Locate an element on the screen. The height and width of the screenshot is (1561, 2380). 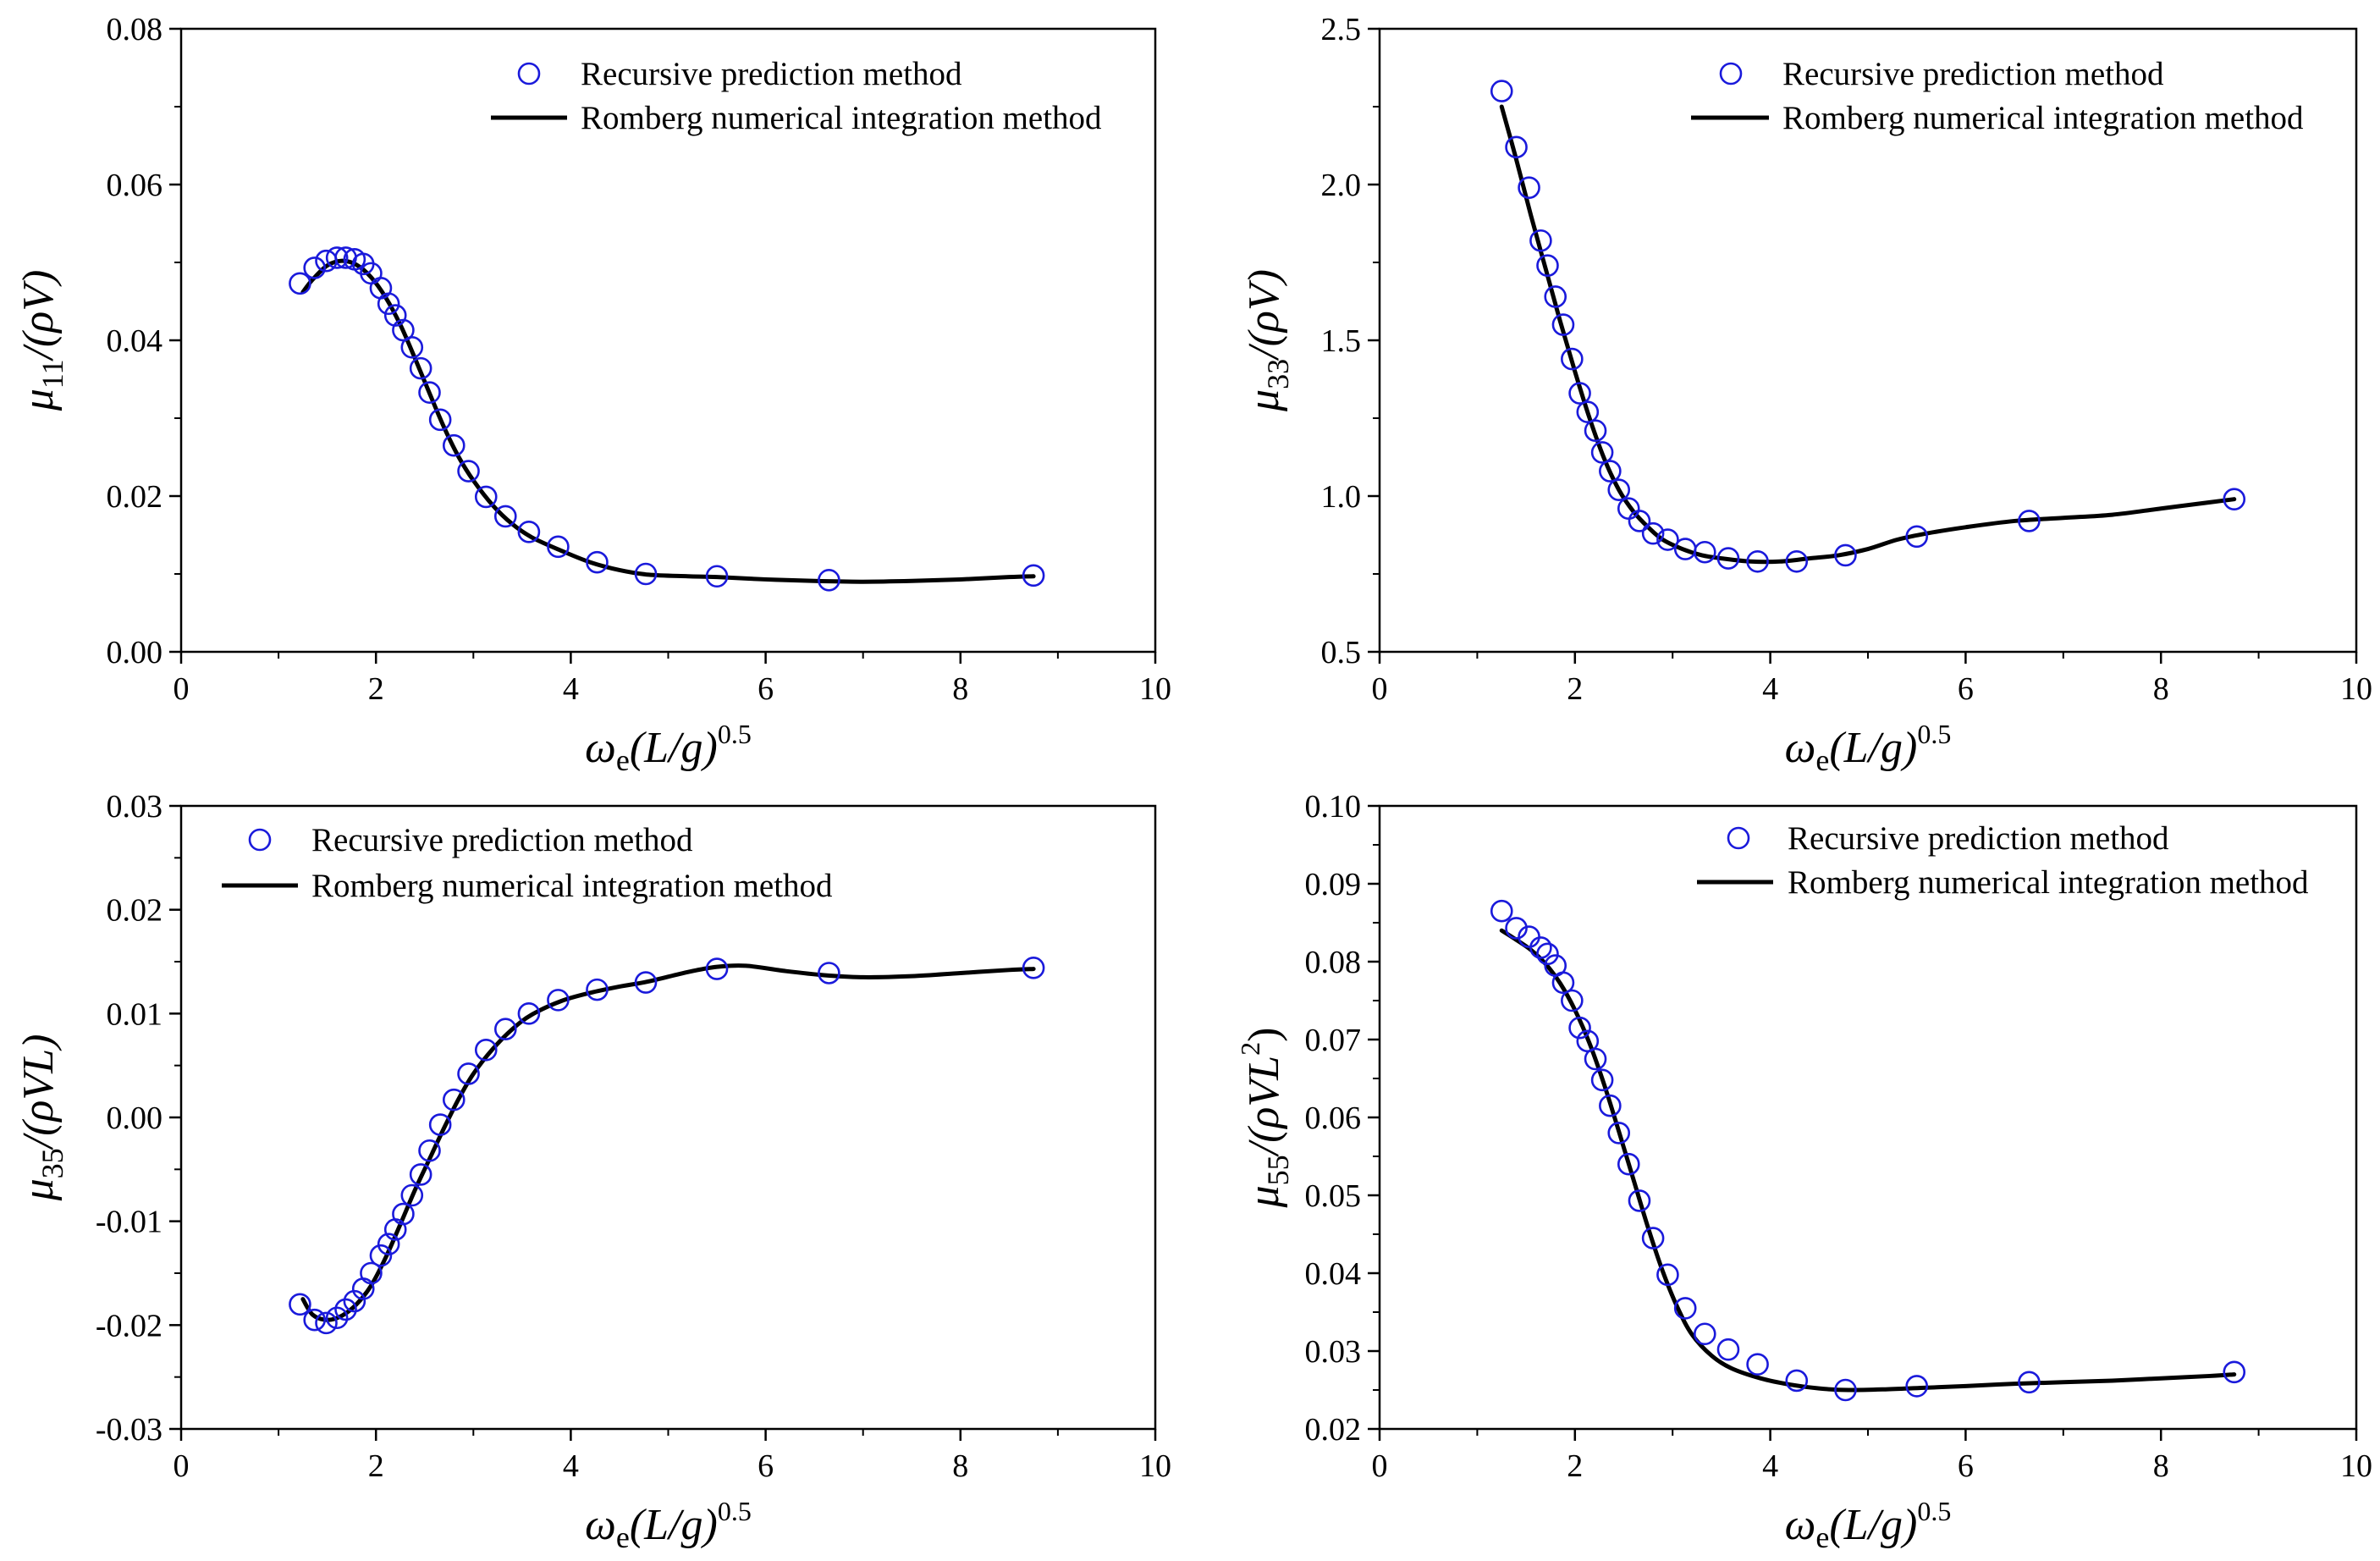
y-tick-label: 0.09 is located at coordinates (1333, 884).